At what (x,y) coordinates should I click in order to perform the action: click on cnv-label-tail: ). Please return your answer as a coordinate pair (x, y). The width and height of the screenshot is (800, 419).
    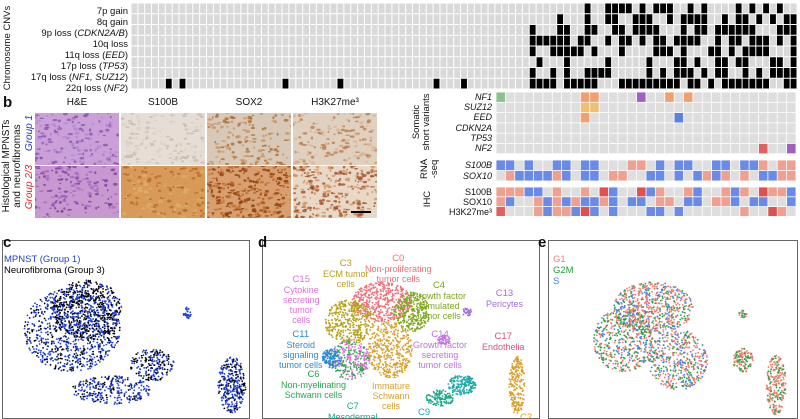
    Looking at the image, I should click on (126, 66).